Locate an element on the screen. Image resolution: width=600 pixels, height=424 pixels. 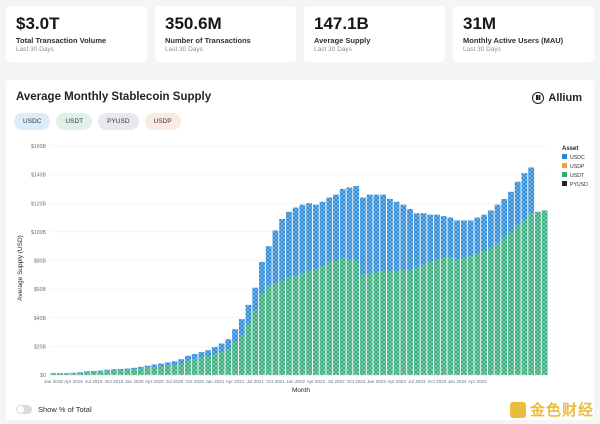
filter-usdc: USDC is located at coordinates (32, 121).